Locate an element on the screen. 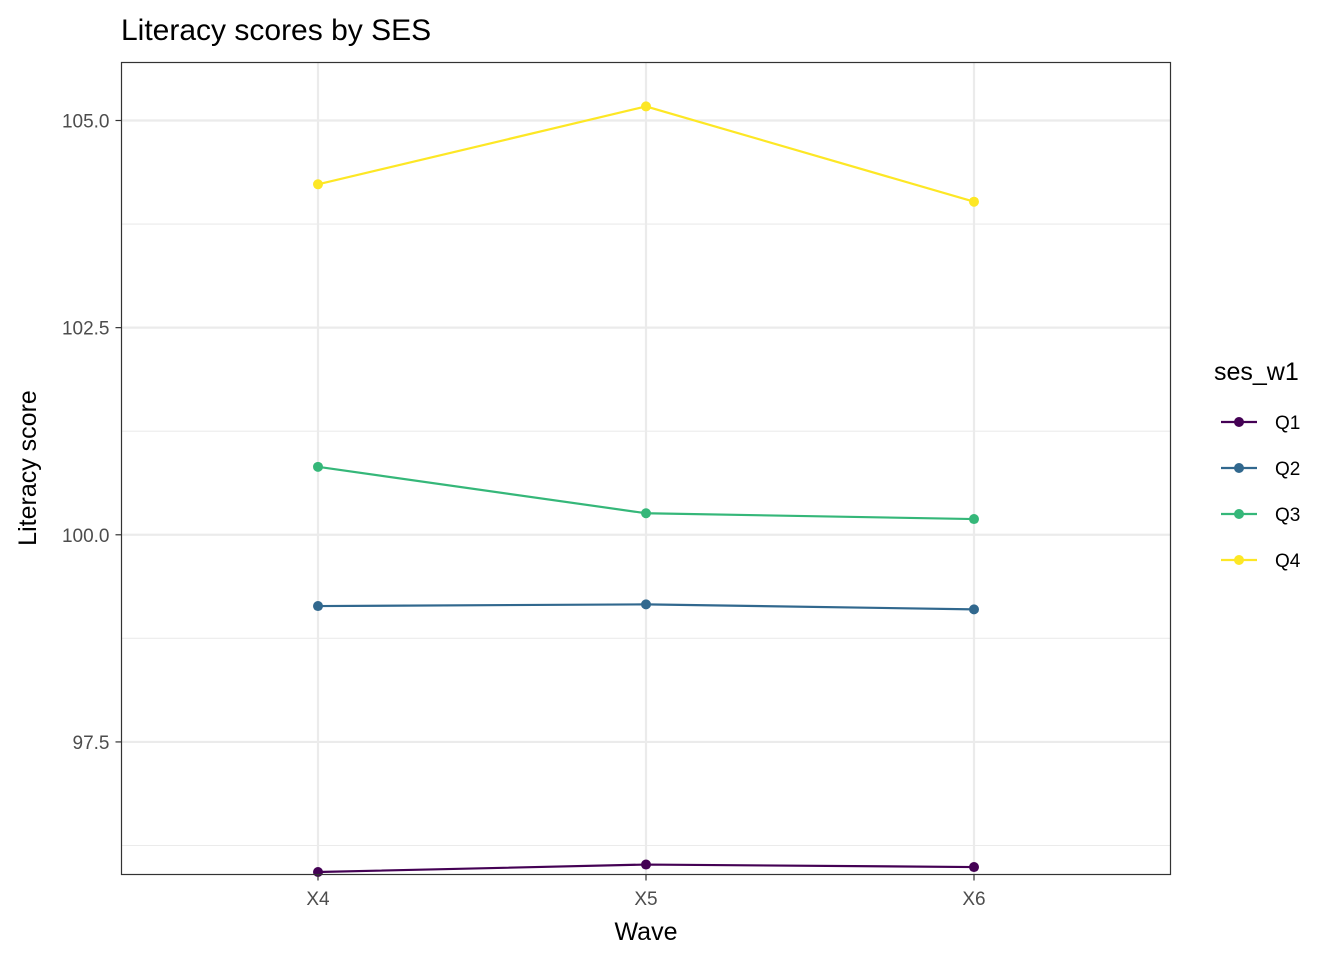 This screenshot has height=960, width=1344. x-axis: X4 X5 X6 is located at coordinates (646, 892).